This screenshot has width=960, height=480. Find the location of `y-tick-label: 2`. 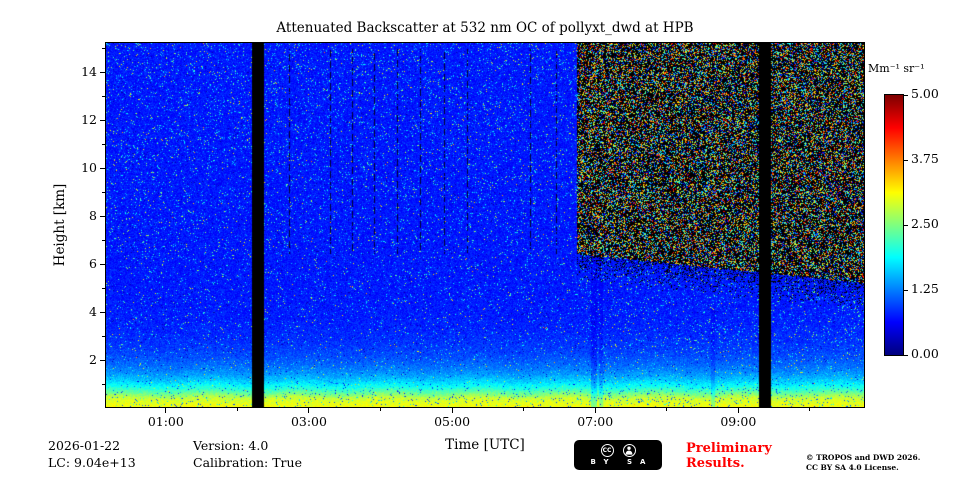

y-tick-label: 2 is located at coordinates (93, 359).